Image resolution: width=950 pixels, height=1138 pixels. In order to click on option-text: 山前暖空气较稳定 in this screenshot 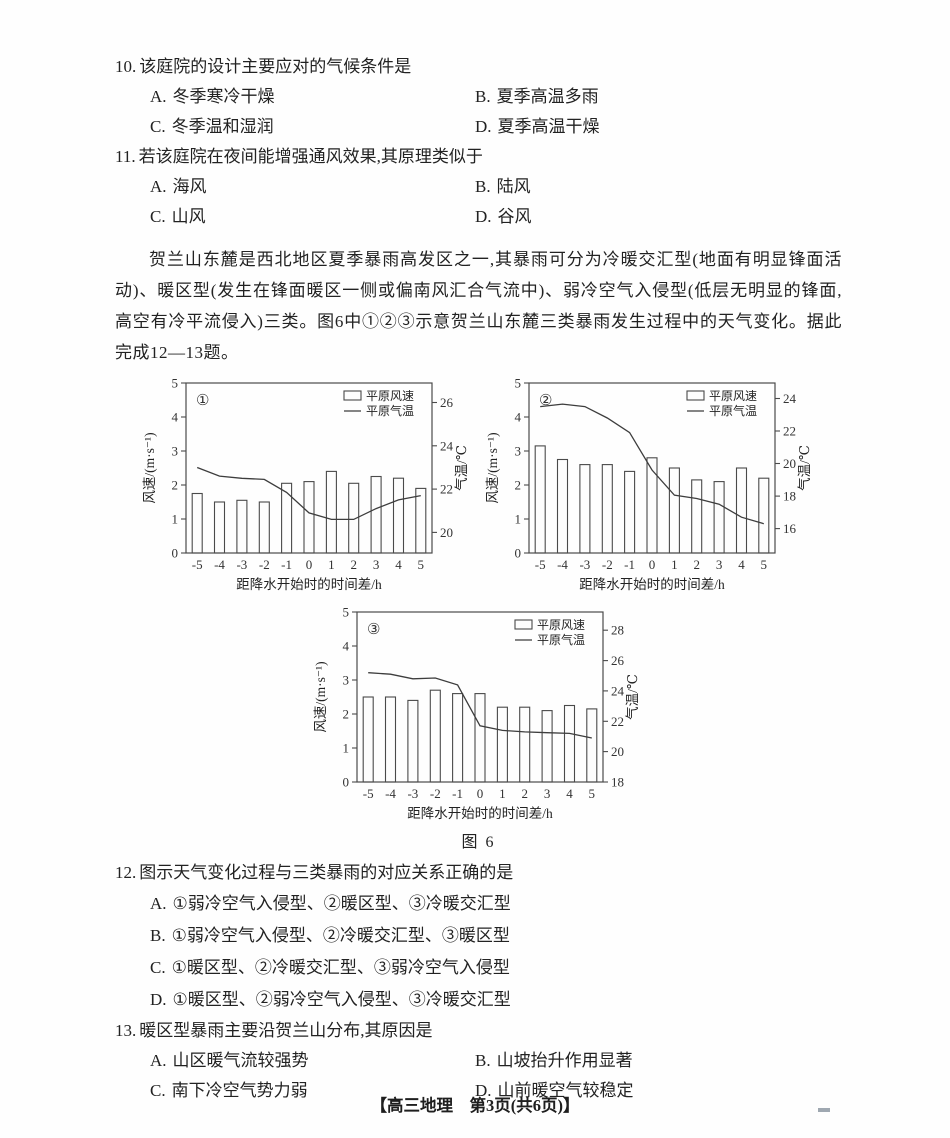, I will do `click(565, 1090)`.